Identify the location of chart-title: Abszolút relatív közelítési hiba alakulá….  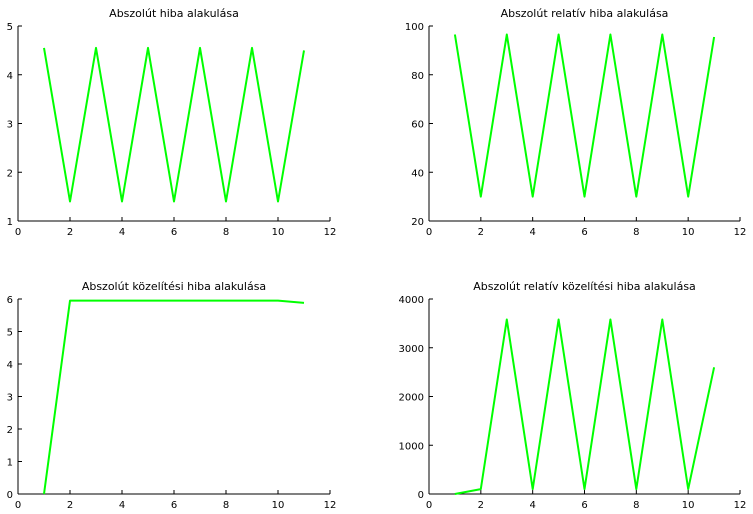
(584, 286).